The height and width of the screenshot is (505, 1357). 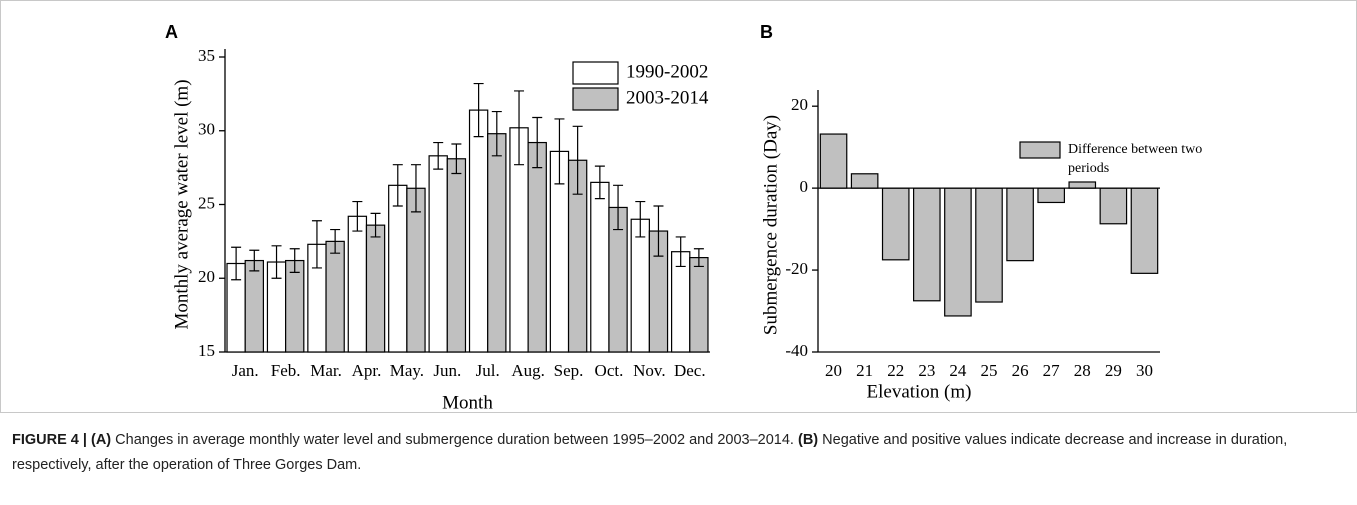 What do you see at coordinates (447, 370) in the screenshot?
I see `x-tick-label: Jun.` at bounding box center [447, 370].